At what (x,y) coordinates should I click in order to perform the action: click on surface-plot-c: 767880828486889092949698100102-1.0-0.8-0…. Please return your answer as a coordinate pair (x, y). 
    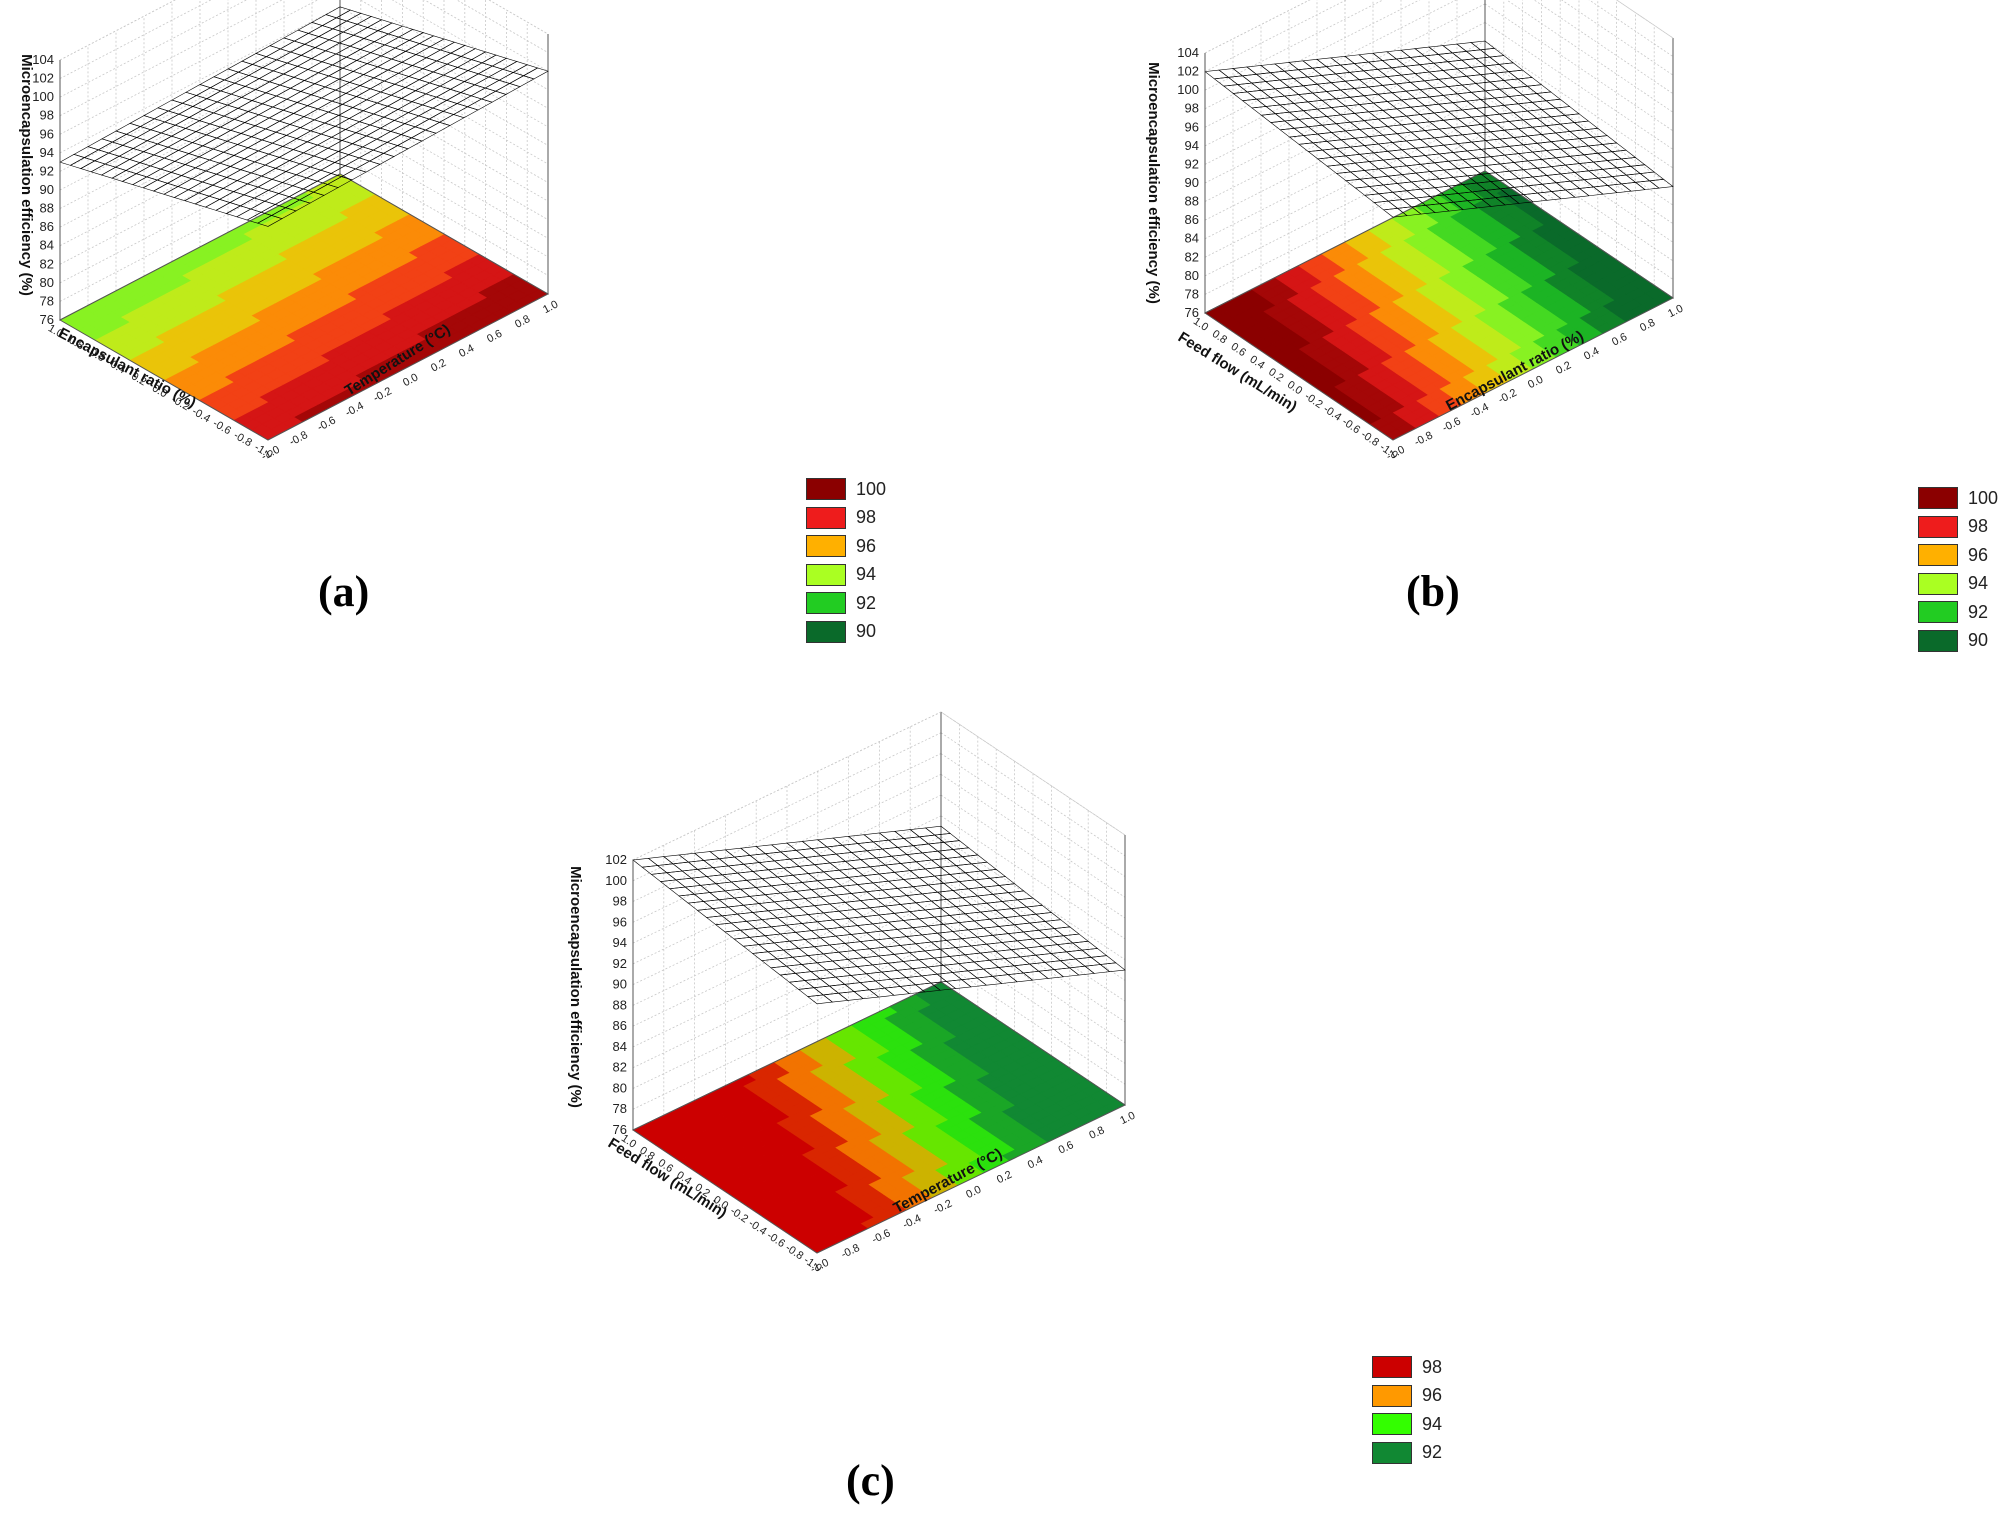
    Looking at the image, I should click on (852, 993).